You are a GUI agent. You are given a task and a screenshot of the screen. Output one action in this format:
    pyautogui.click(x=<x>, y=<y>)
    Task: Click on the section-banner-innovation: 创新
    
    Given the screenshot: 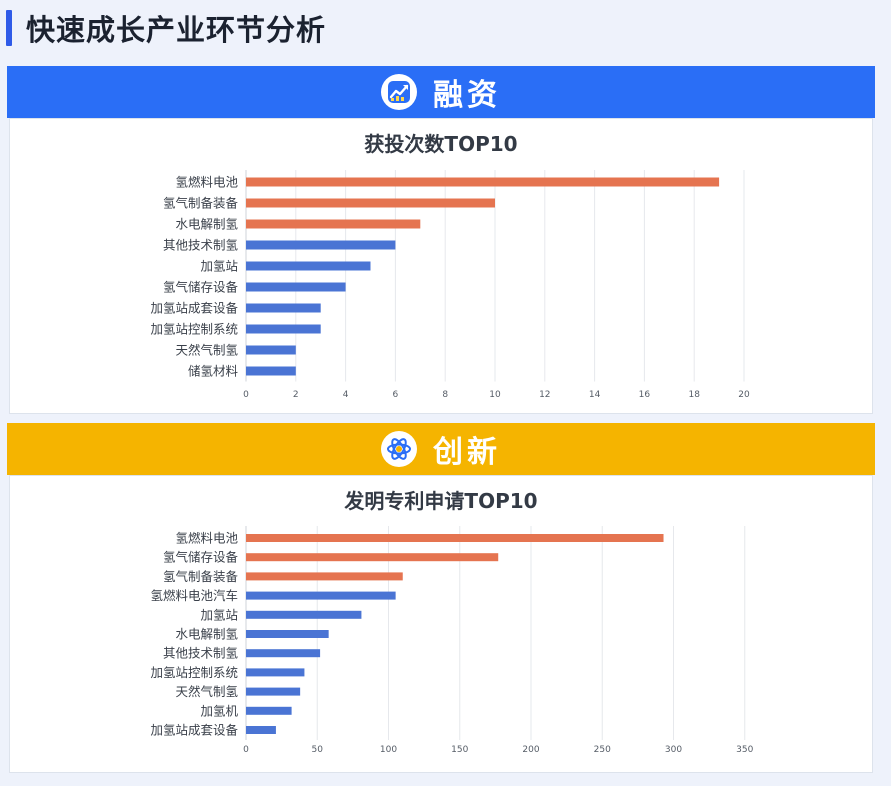 What is the action you would take?
    pyautogui.click(x=441, y=449)
    